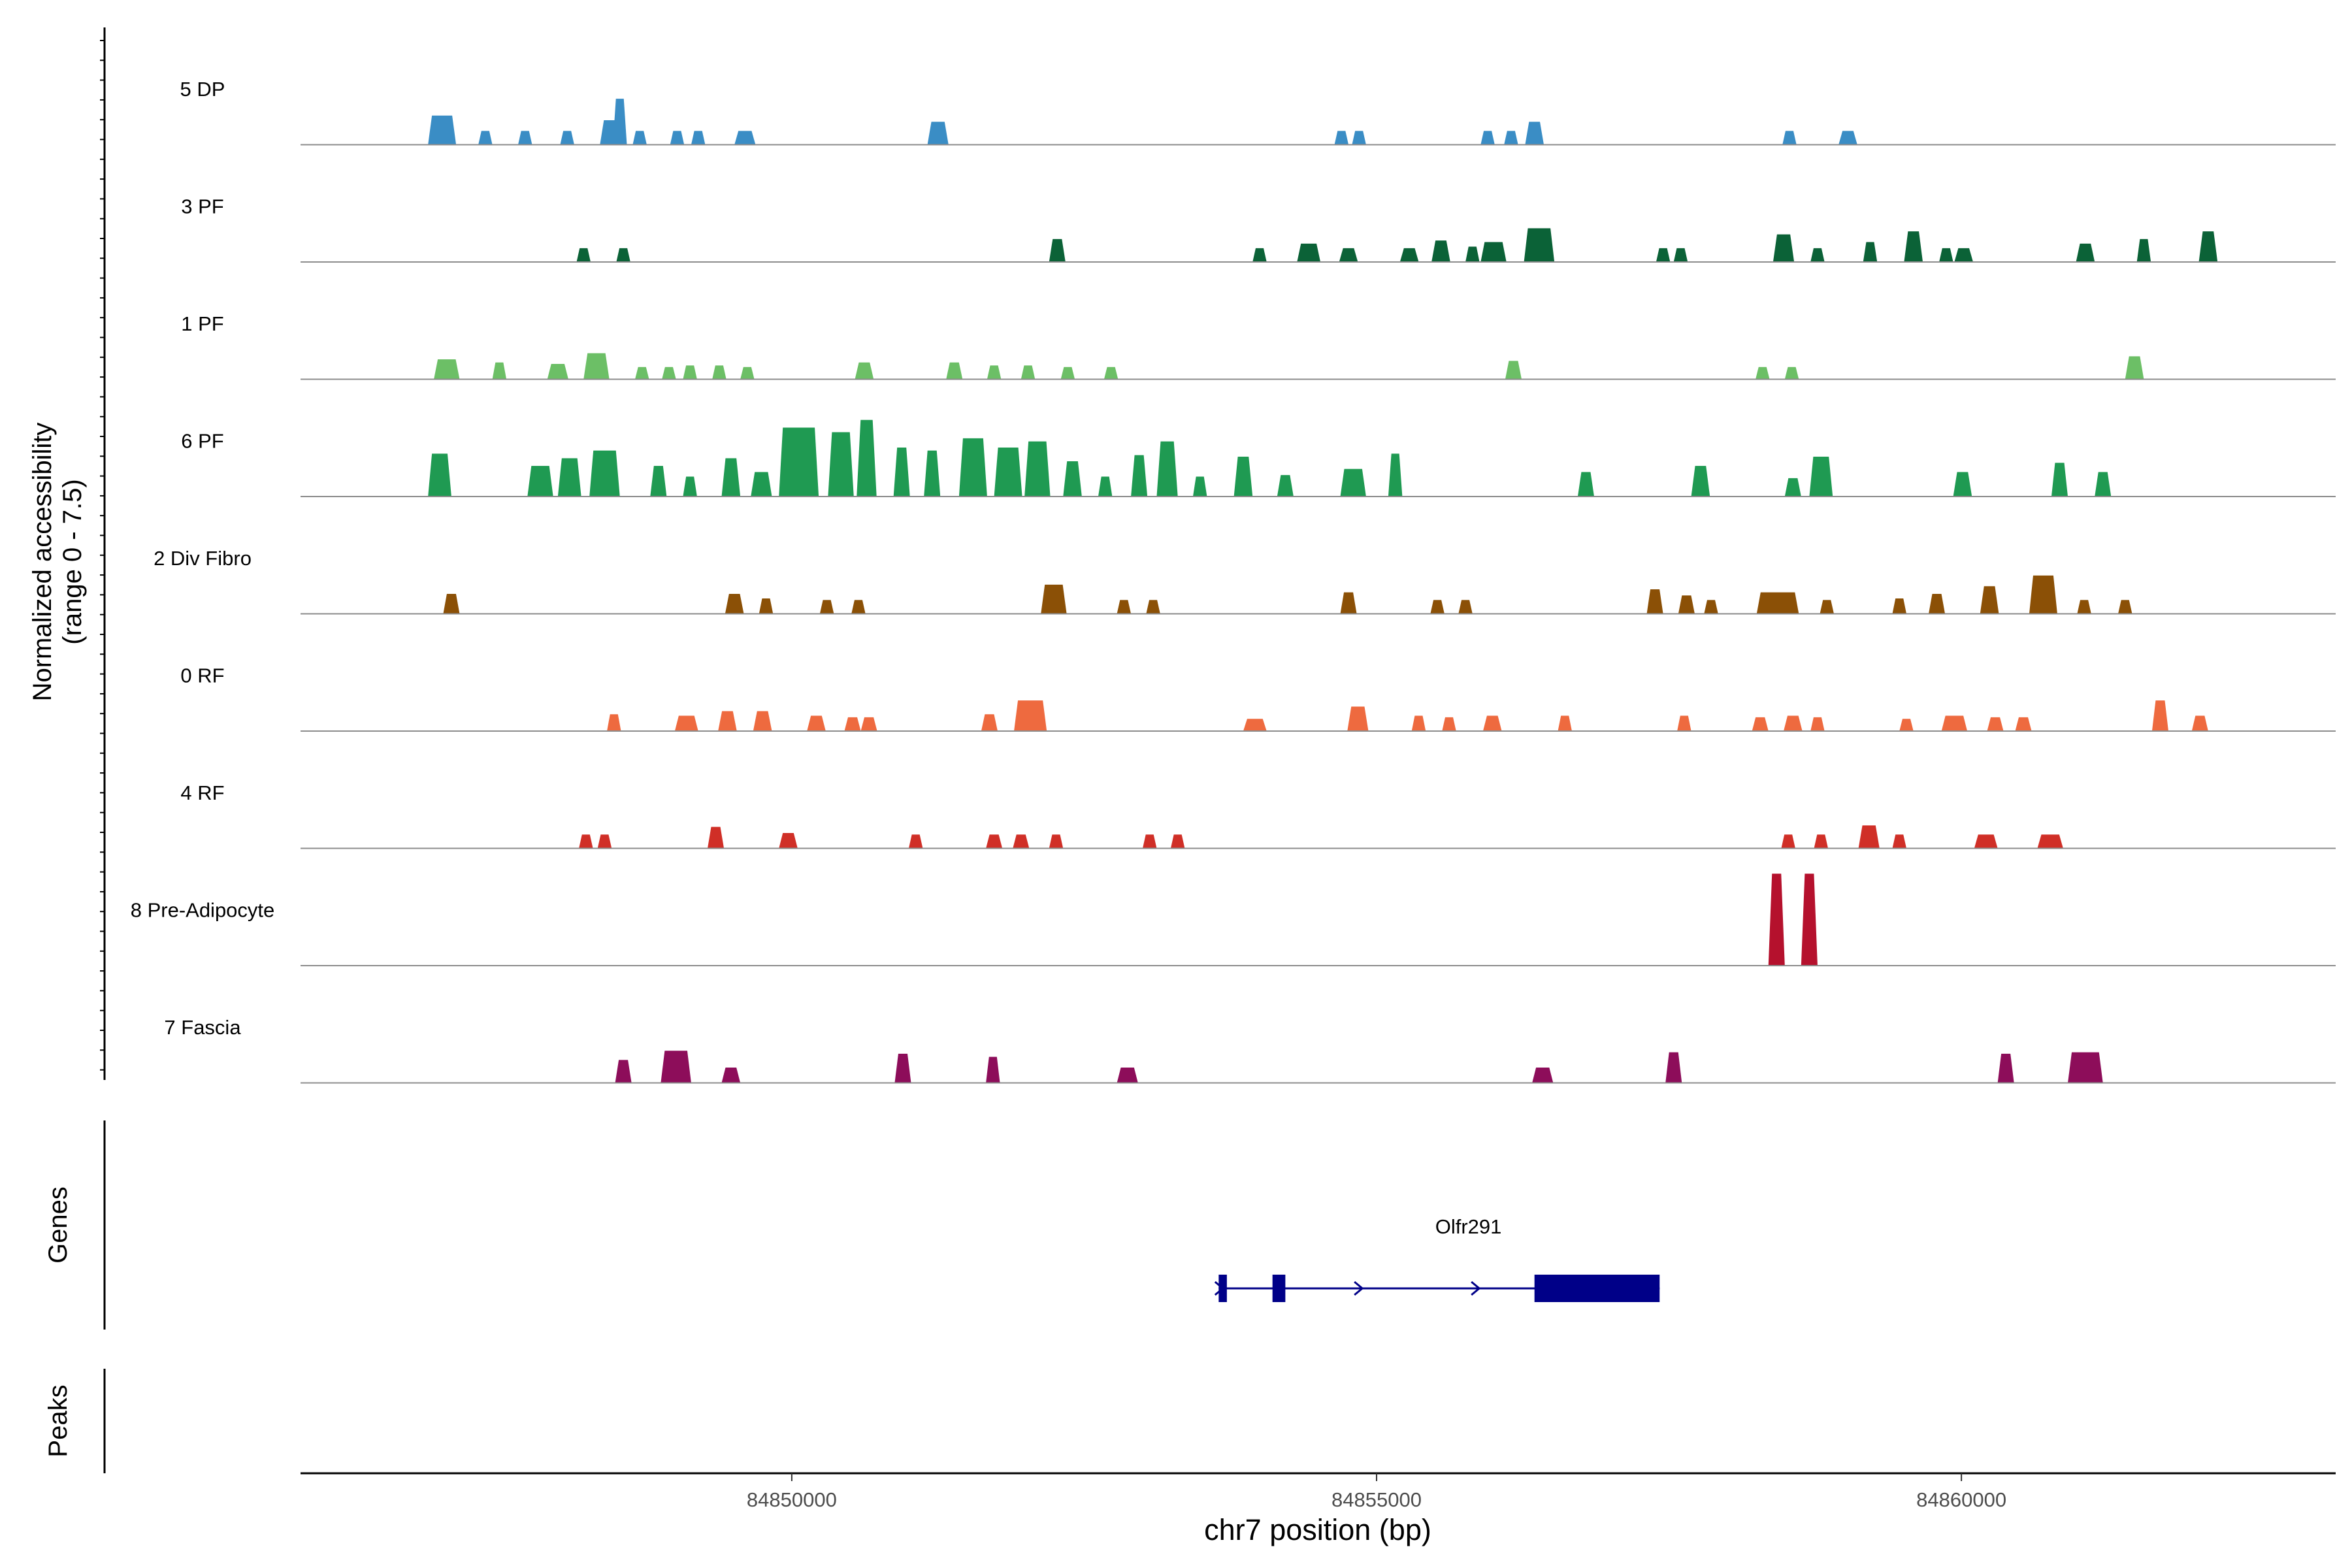 This screenshot has width=2352, height=1568. What do you see at coordinates (1476, 1288) in the screenshot?
I see `strand-arrow` at bounding box center [1476, 1288].